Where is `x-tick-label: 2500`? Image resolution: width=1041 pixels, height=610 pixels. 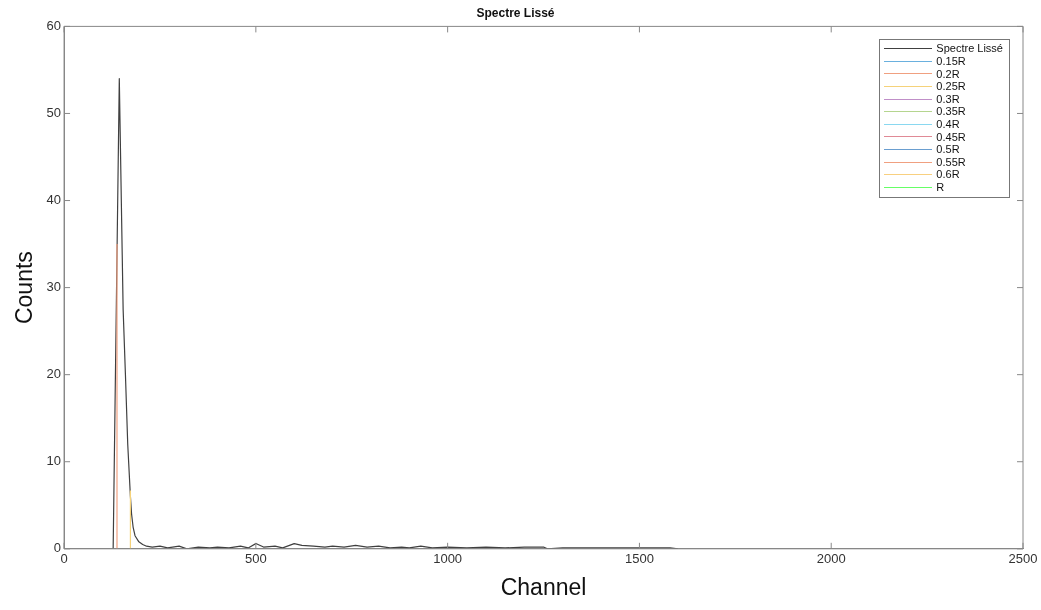 x-tick-label: 2500 is located at coordinates (1023, 559).